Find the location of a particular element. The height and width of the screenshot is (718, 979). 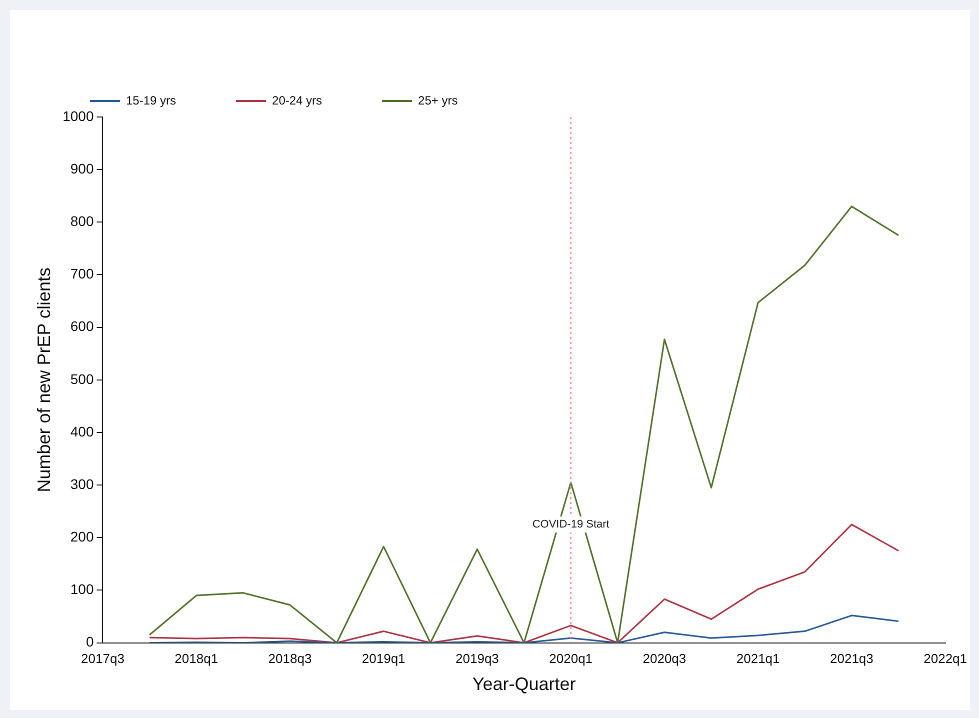

y-tick-label: 900 is located at coordinates (82, 168).